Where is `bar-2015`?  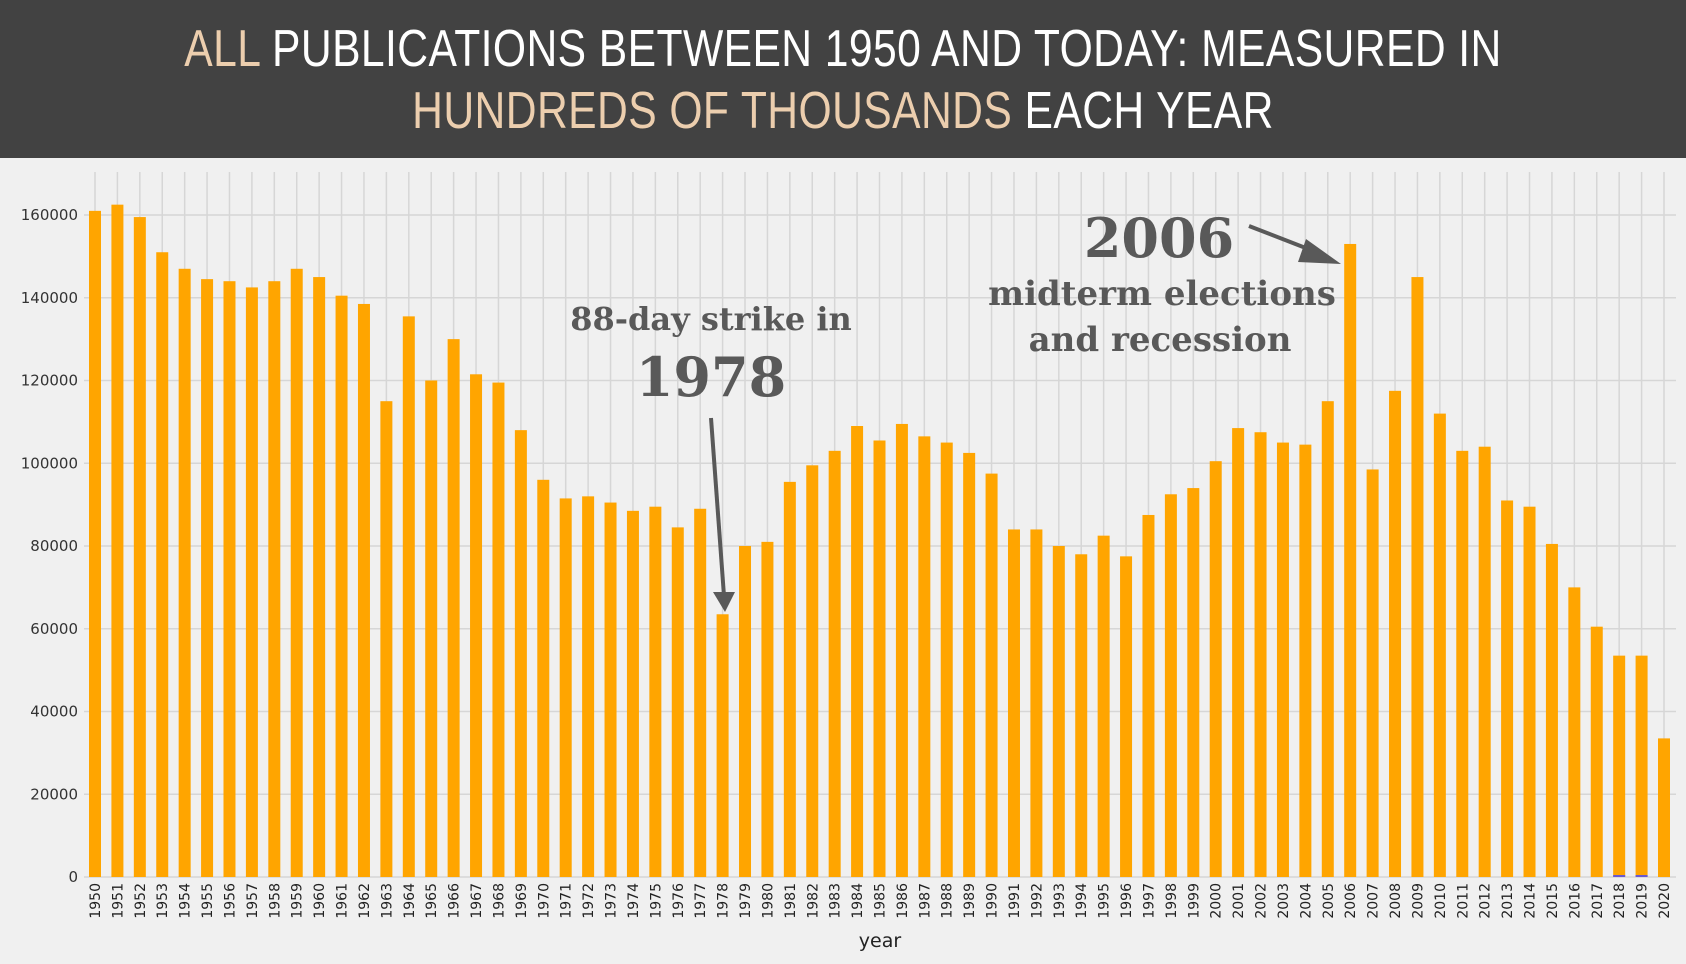
bar-2015 is located at coordinates (1551, 710).